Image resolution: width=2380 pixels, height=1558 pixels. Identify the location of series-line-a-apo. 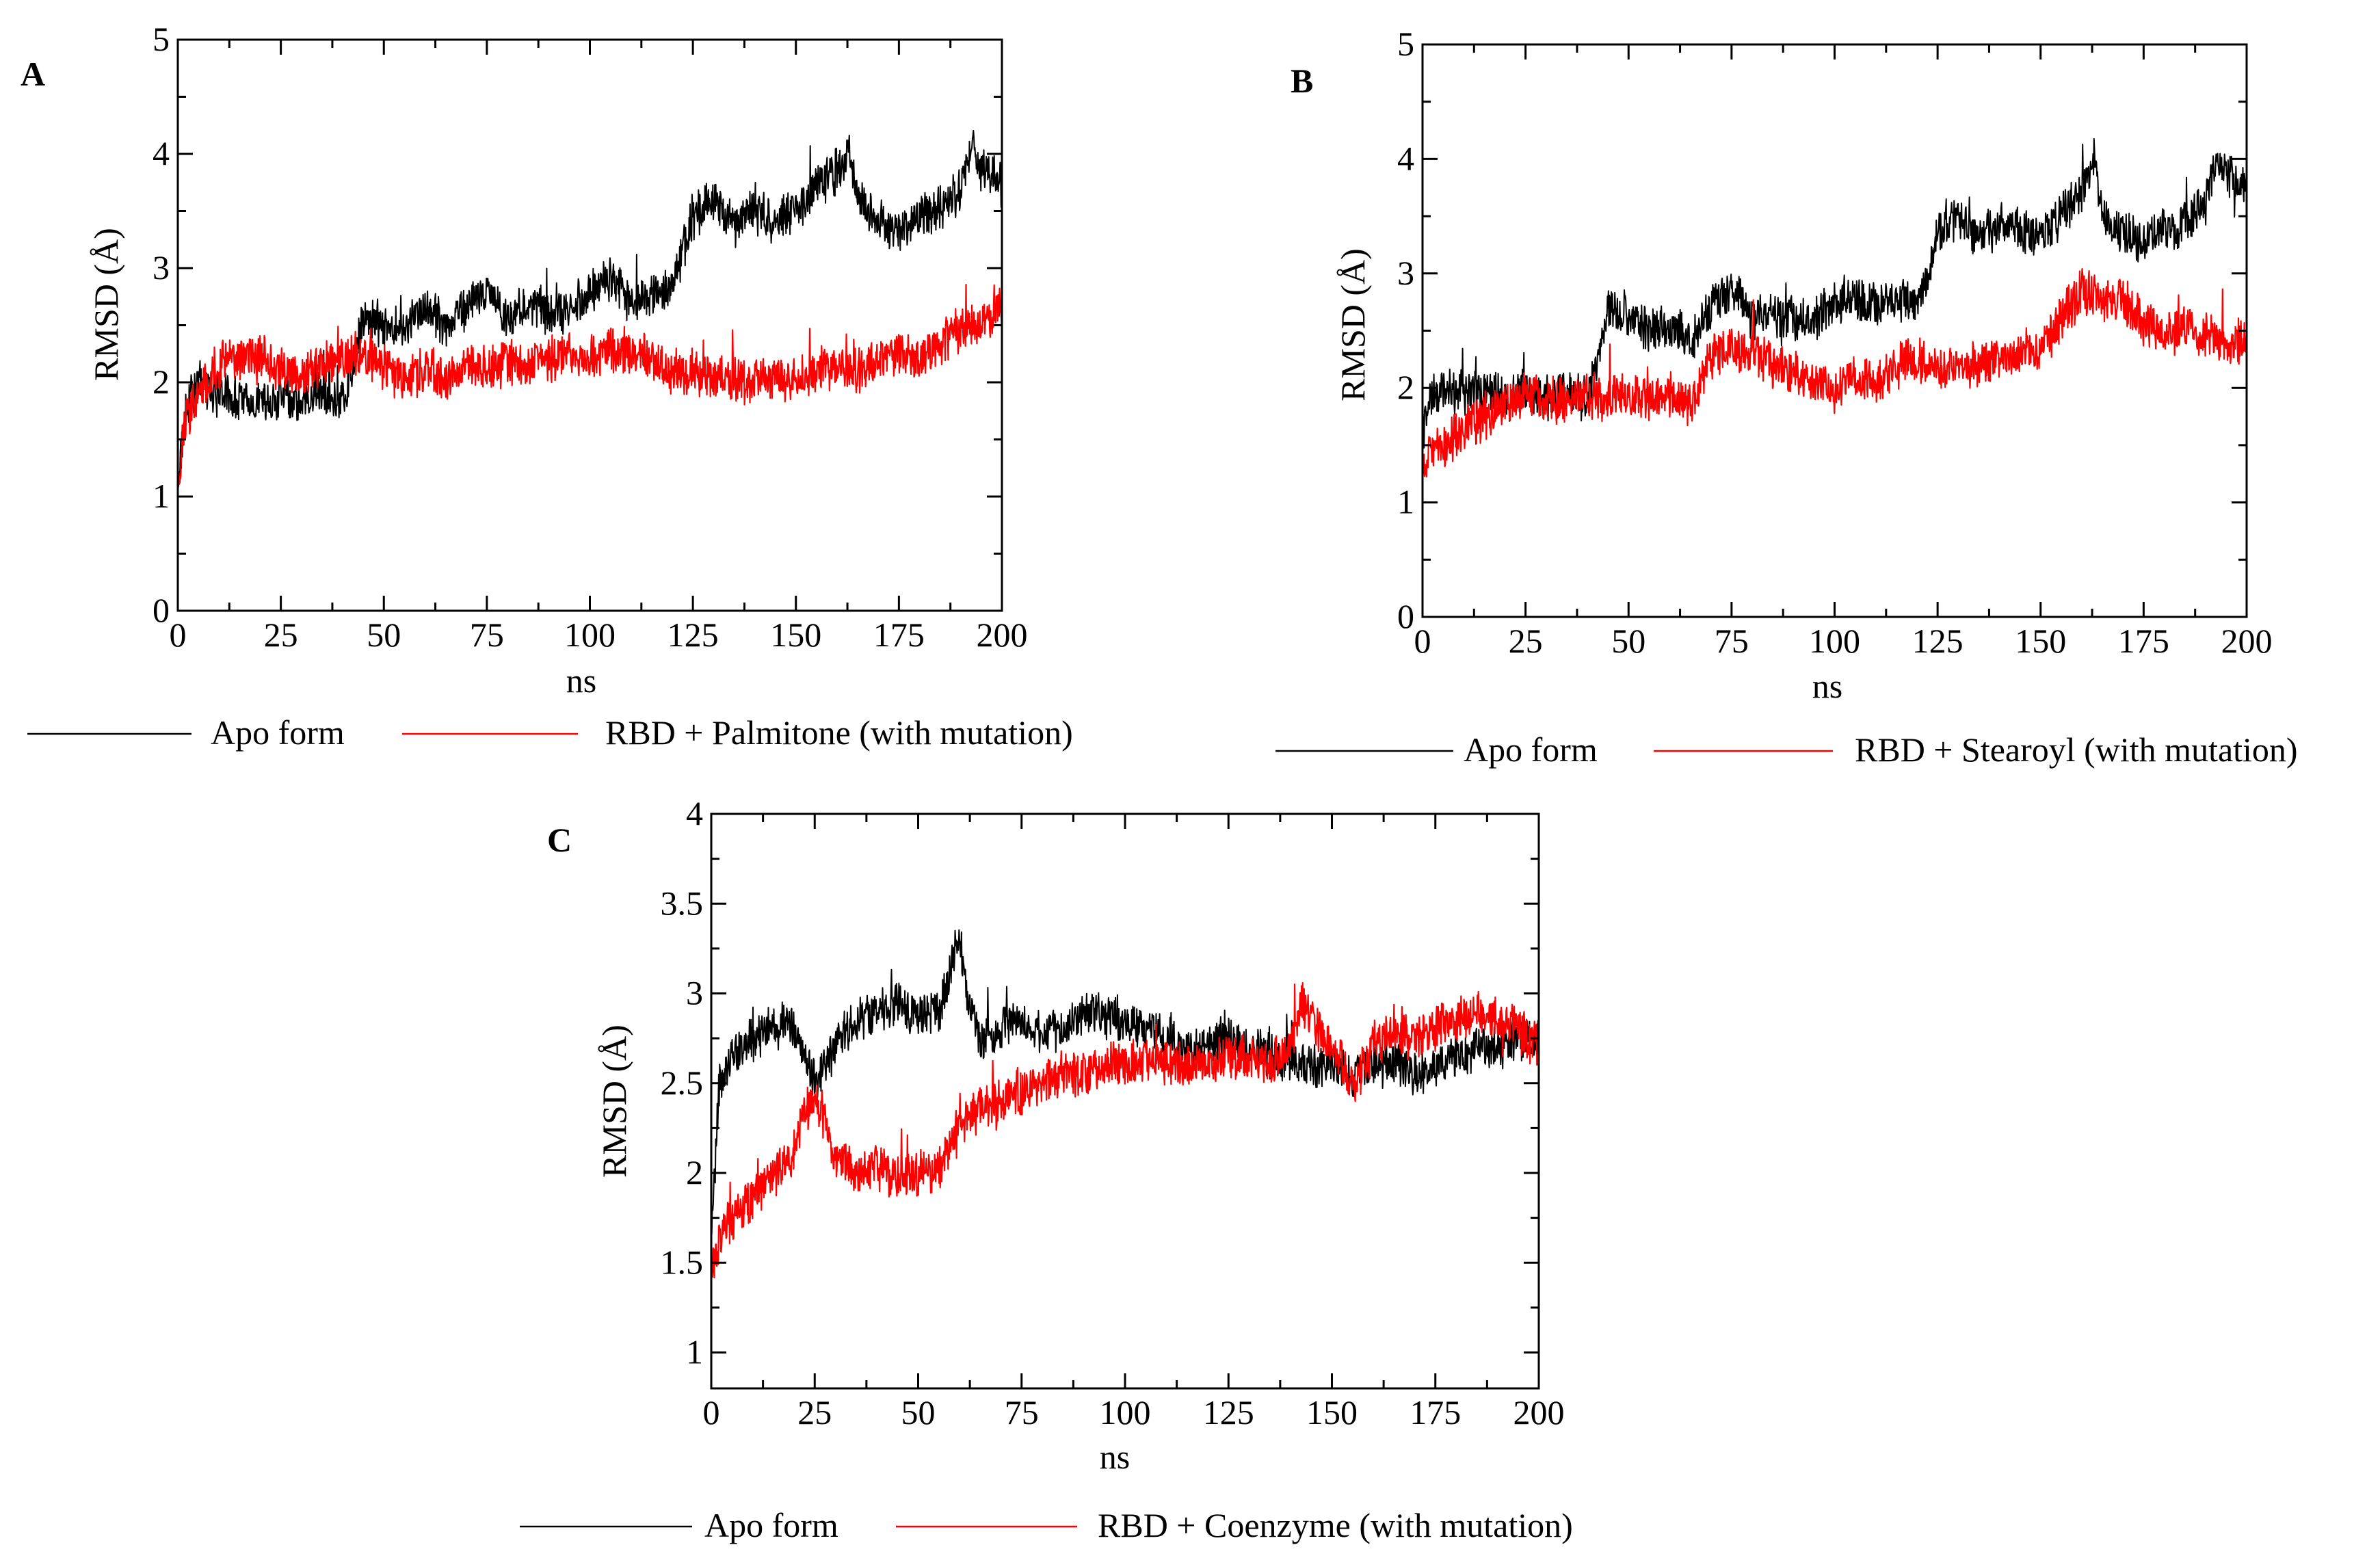
(590, 308).